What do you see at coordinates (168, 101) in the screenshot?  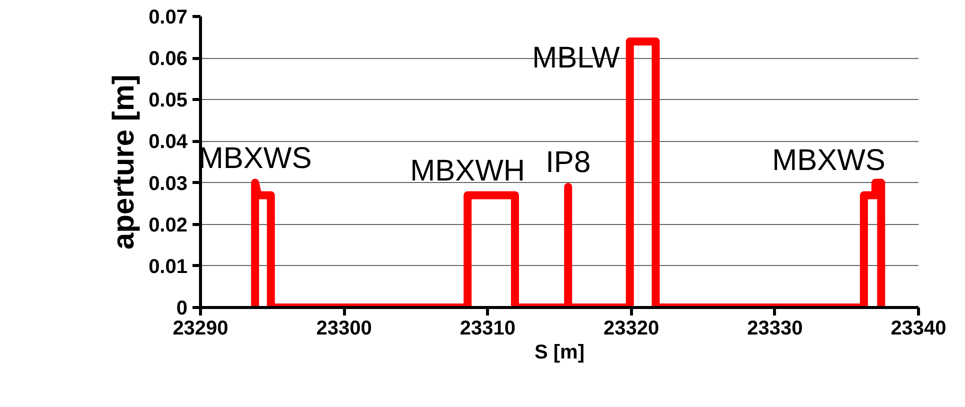 I see `y-tick-label: 0.05` at bounding box center [168, 101].